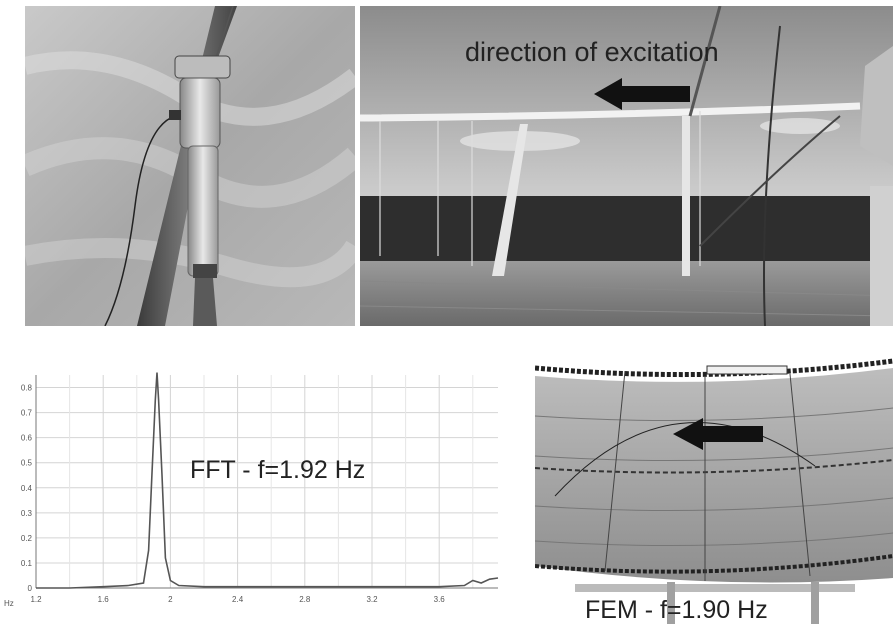 This screenshot has width=893, height=624. What do you see at coordinates (592, 52) in the screenshot?
I see `excitation-caption: direction of excitation` at bounding box center [592, 52].